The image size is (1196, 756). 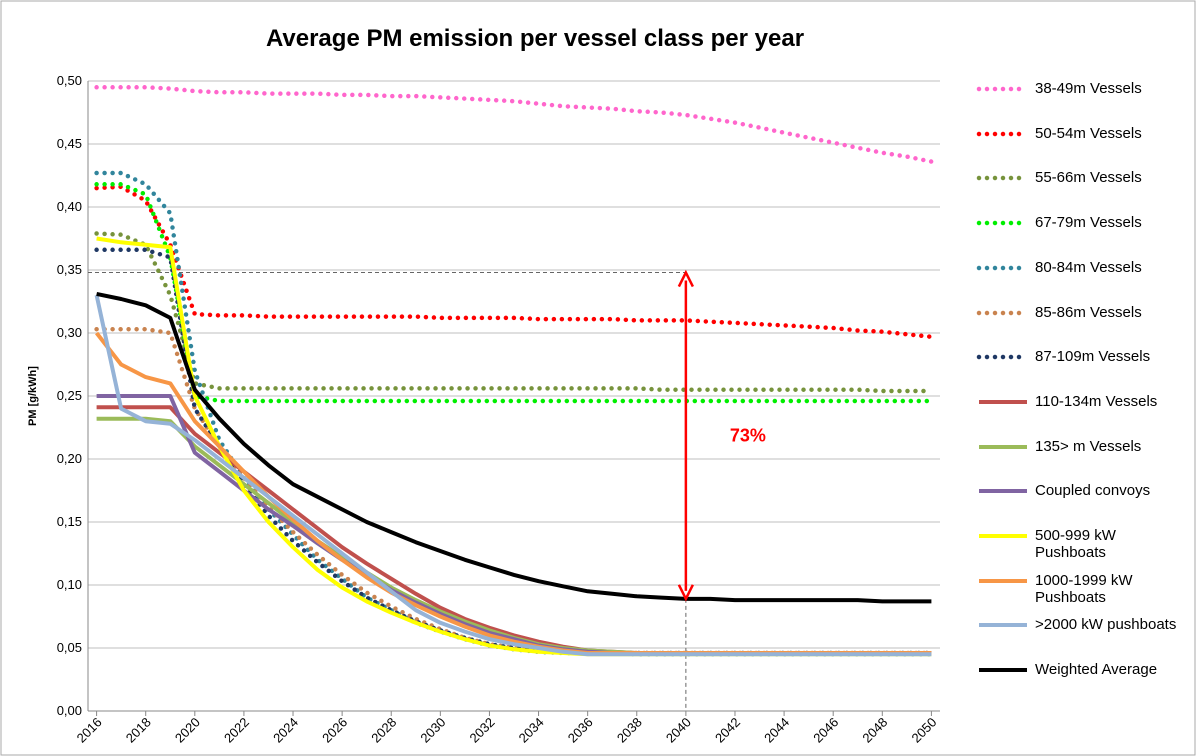 I want to click on legend-item: 50-54m Vessels, so click(x=1082, y=133).